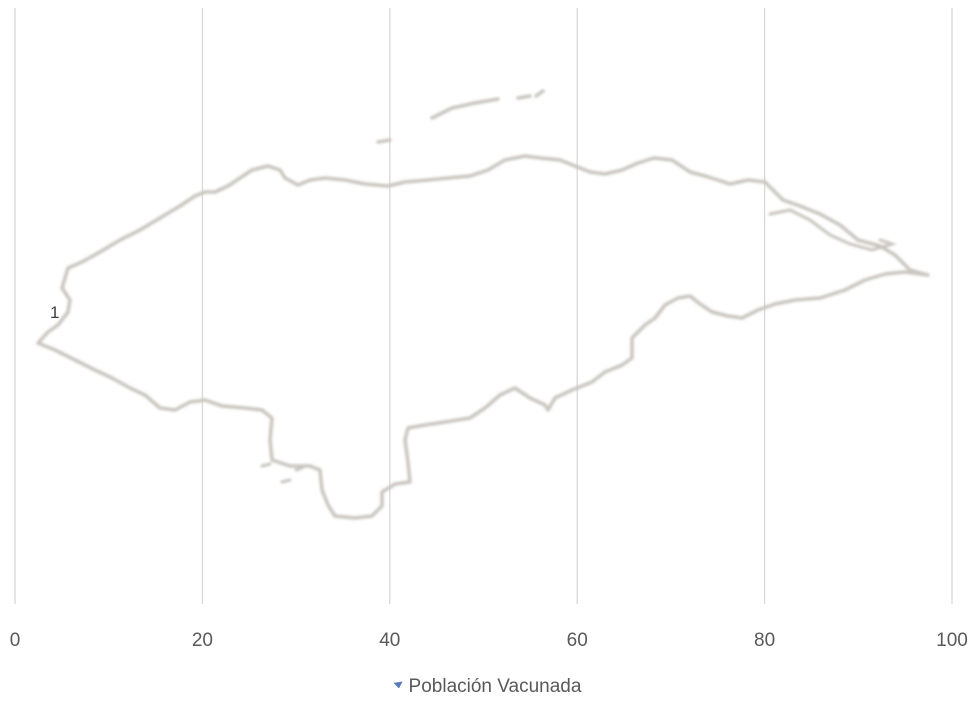 This screenshot has width=975, height=701. I want to click on legend-label: Población Vacunada, so click(495, 686).